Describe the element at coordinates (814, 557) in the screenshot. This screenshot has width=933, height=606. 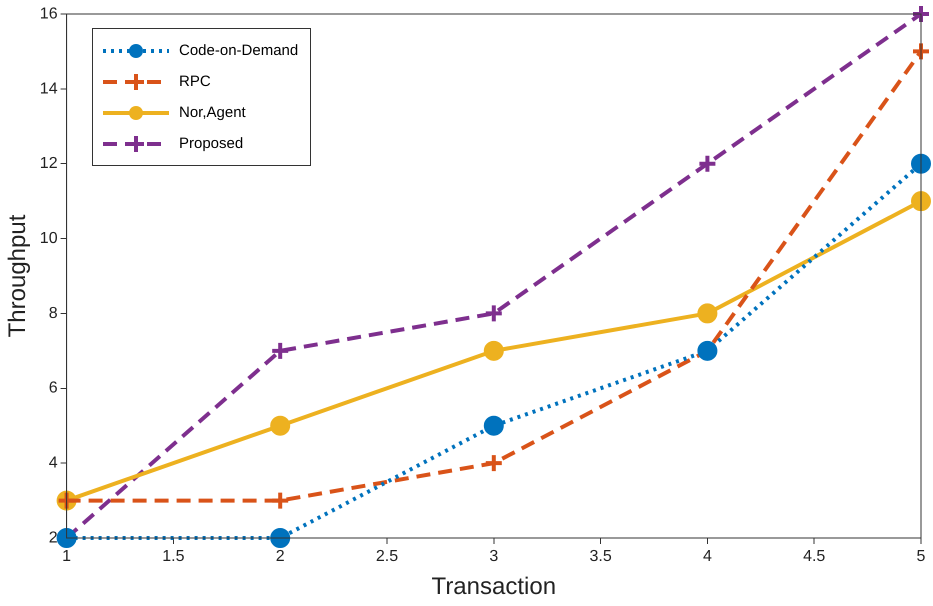
I see `x-tick-label: 4.5` at that location.